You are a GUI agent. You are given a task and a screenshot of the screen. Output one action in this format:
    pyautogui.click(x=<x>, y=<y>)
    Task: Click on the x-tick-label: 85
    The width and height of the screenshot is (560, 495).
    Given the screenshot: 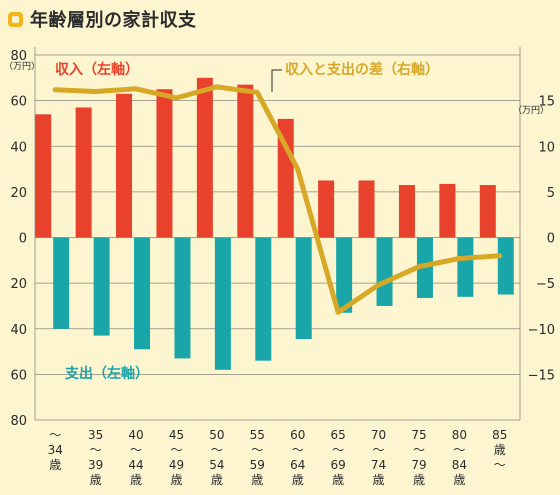 What is the action you would take?
    pyautogui.click(x=499, y=435)
    